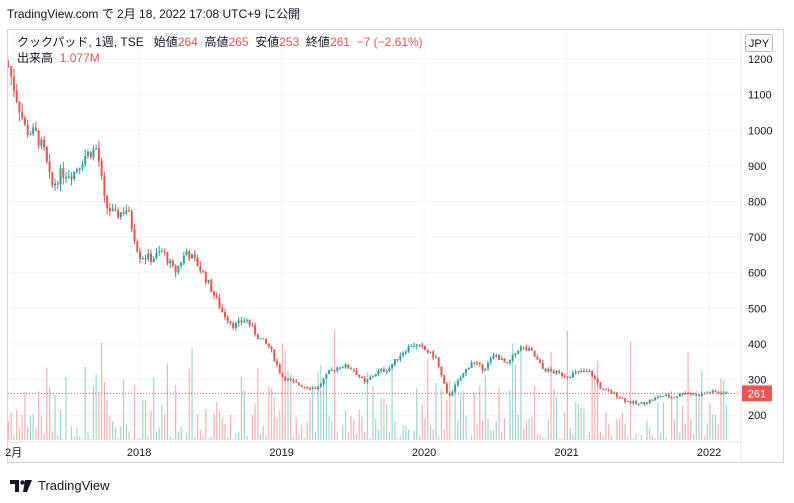 Image resolution: width=794 pixels, height=503 pixels. Describe the element at coordinates (60, 485) in the screenshot. I see `footer: TradingView` at that location.